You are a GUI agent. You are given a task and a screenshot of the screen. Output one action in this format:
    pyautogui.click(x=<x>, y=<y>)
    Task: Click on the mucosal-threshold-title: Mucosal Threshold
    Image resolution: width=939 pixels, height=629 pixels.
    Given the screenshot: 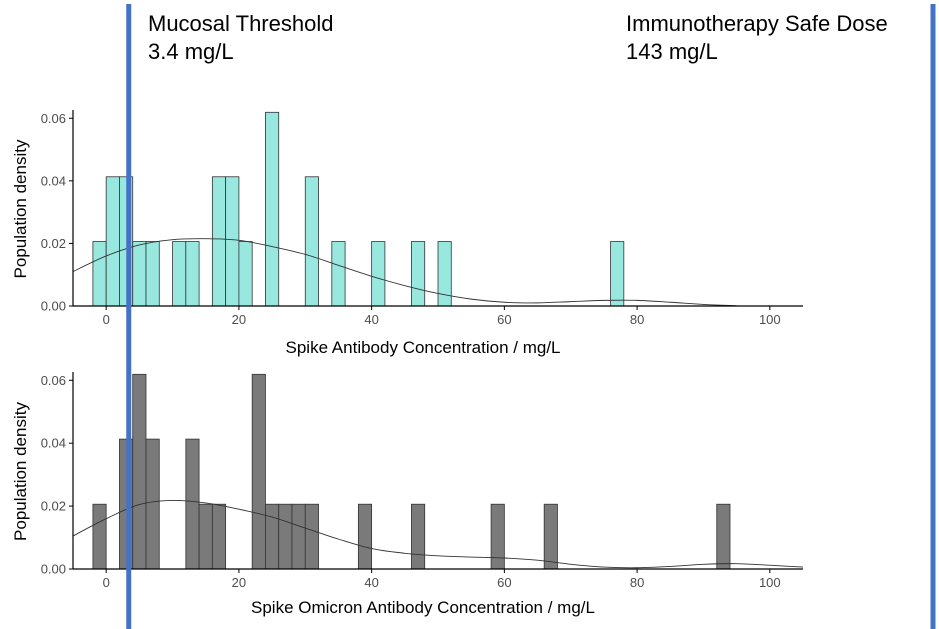 What is the action you would take?
    pyautogui.click(x=241, y=23)
    